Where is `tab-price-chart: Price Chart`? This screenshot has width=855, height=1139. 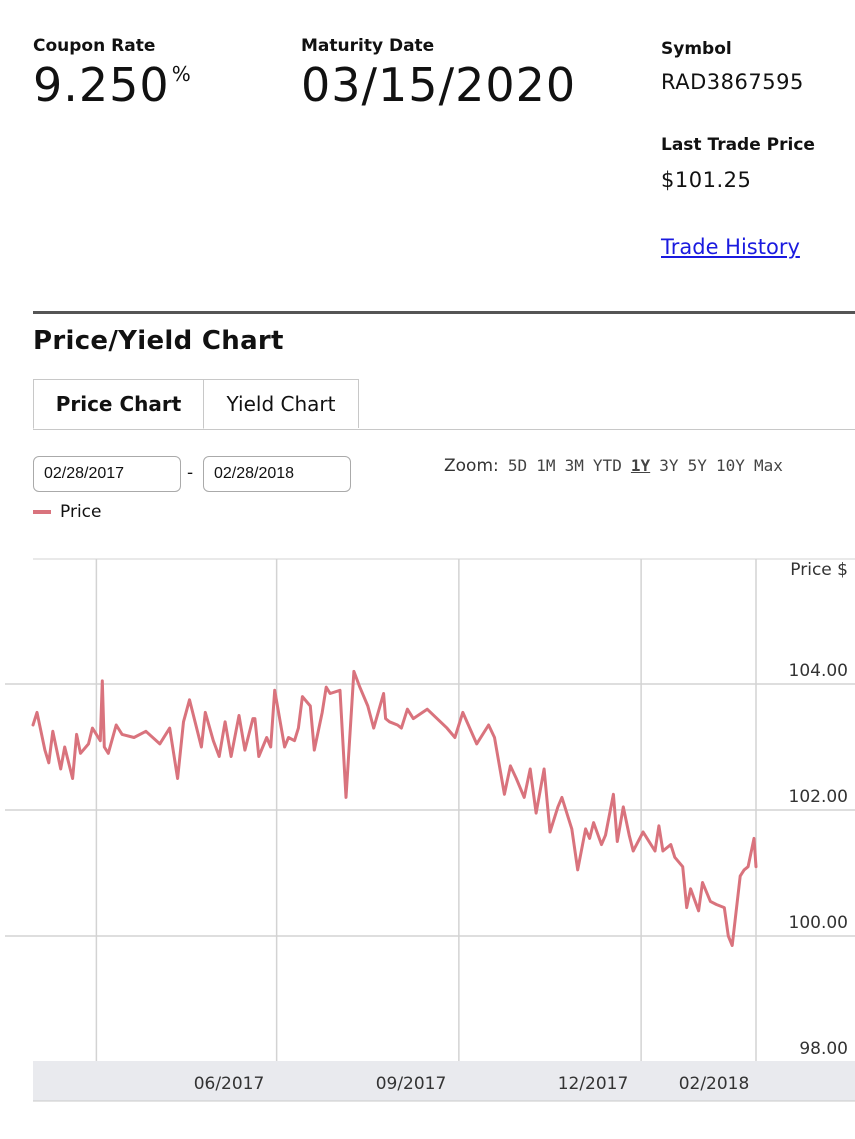 tab-price-chart: Price Chart is located at coordinates (118, 404).